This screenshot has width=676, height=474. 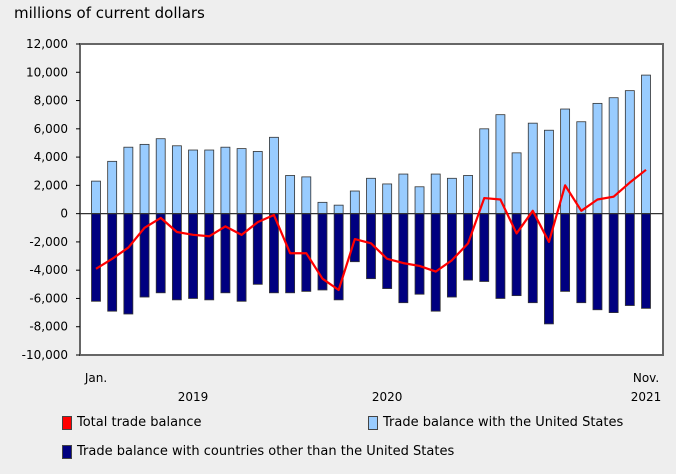 What do you see at coordinates (67, 422) in the screenshot?
I see `legend-swatch-total` at bounding box center [67, 422].